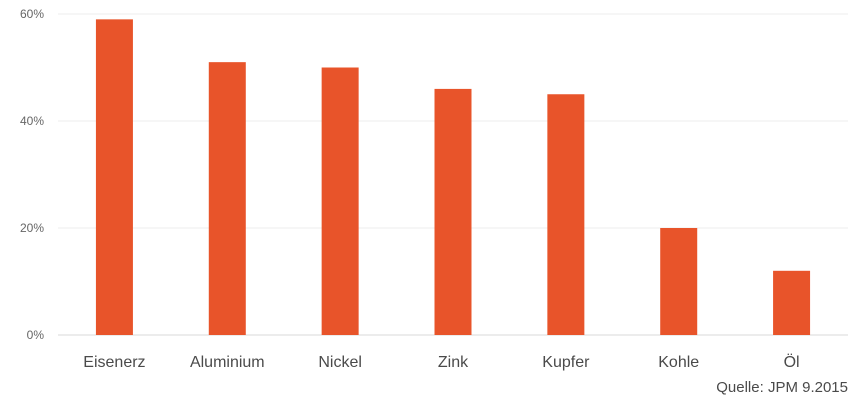 The height and width of the screenshot is (403, 864). What do you see at coordinates (32, 228) in the screenshot?
I see `y-tick-label: 20%` at bounding box center [32, 228].